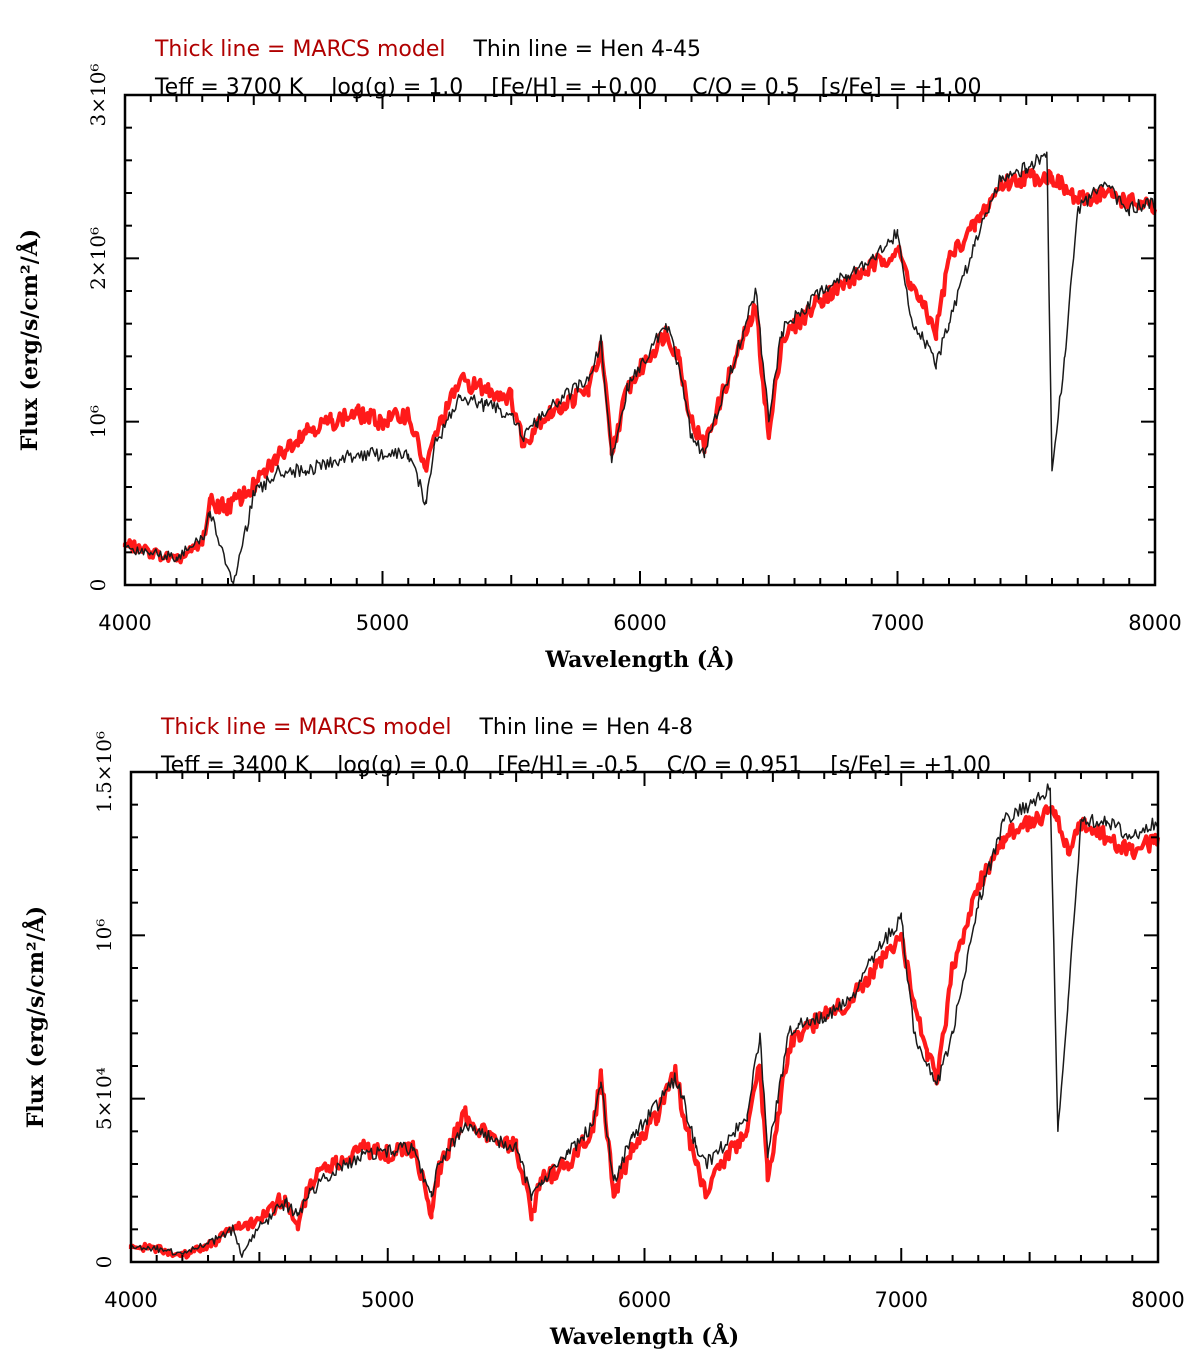 This screenshot has height=1359, width=1200. What do you see at coordinates (911, 765) in the screenshot?
I see `param-sfe: [s/Fe] = +1.00` at bounding box center [911, 765].